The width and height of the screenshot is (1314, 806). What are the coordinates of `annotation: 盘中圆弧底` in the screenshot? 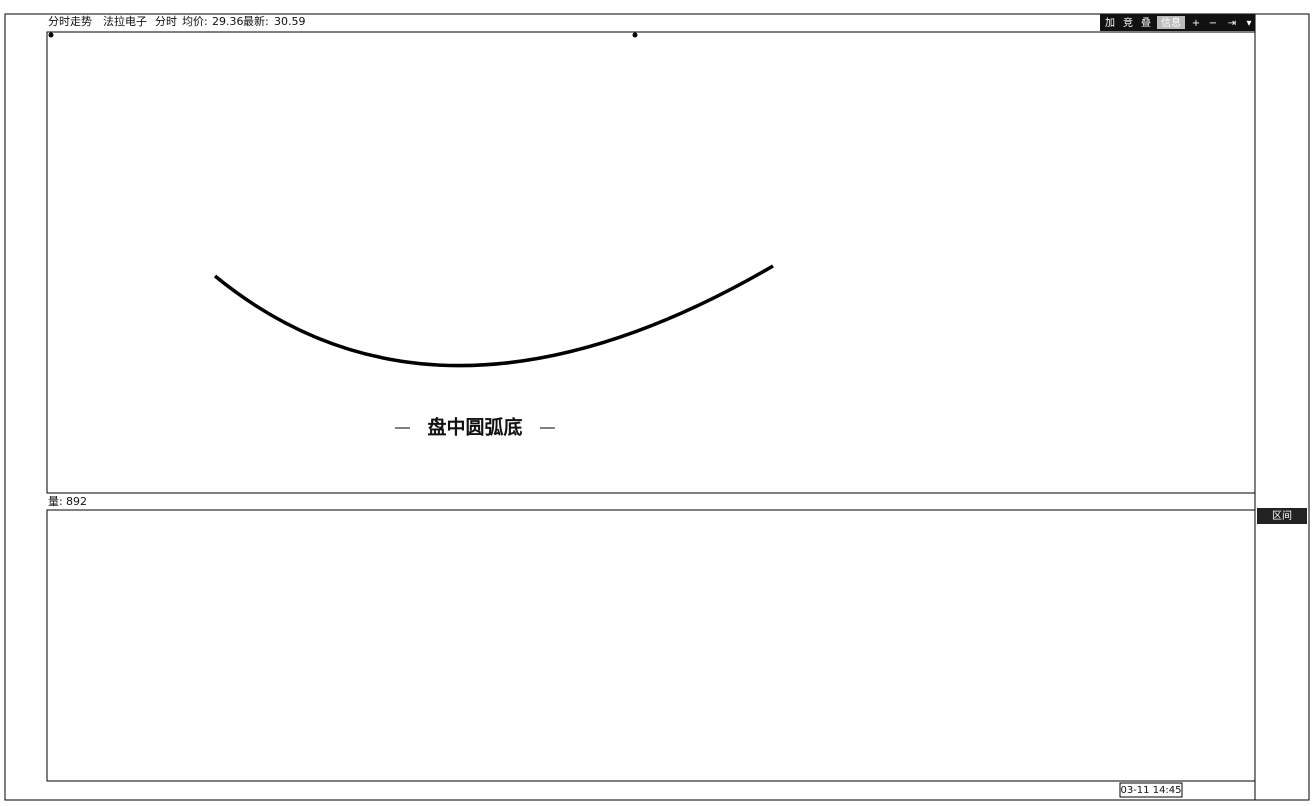 It's located at (474, 427).